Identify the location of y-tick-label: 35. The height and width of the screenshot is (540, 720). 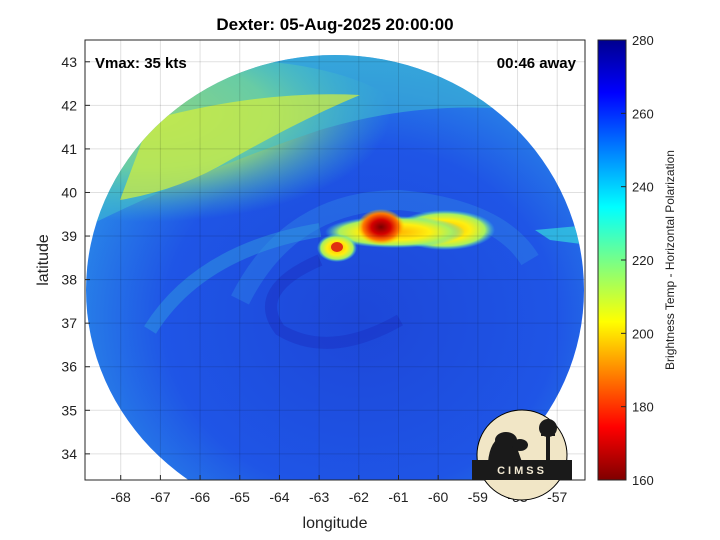
(69, 410).